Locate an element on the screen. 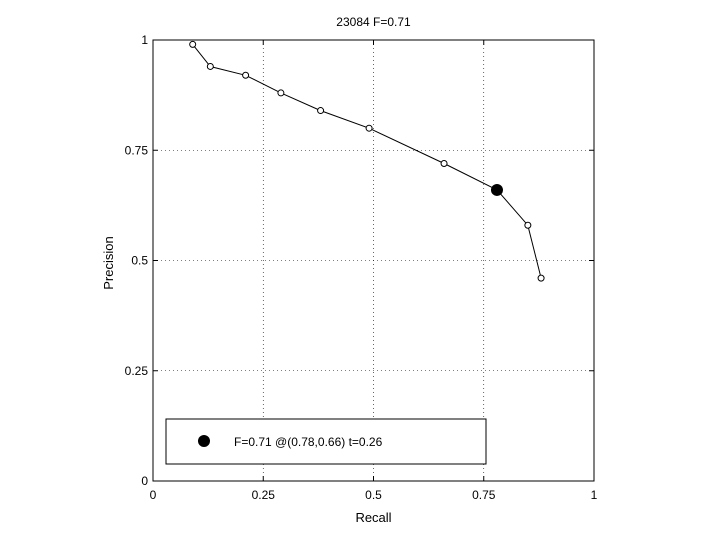  chart-title: 23084 F=0.71 is located at coordinates (373, 22).